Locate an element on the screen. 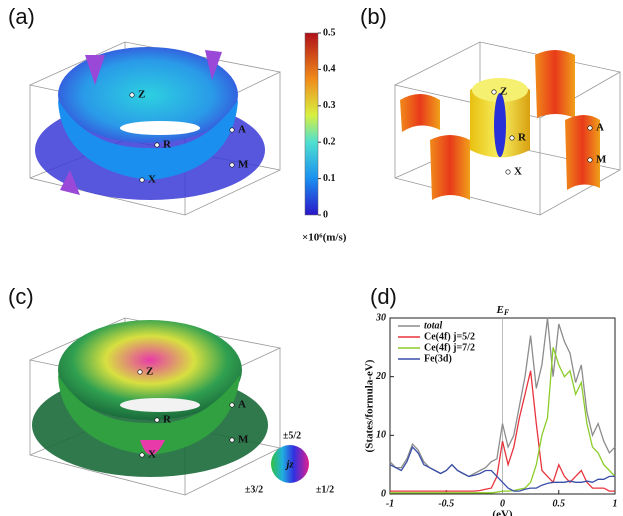 This screenshot has height=516, width=623. jz-label: ±3/2 is located at coordinates (254, 489).